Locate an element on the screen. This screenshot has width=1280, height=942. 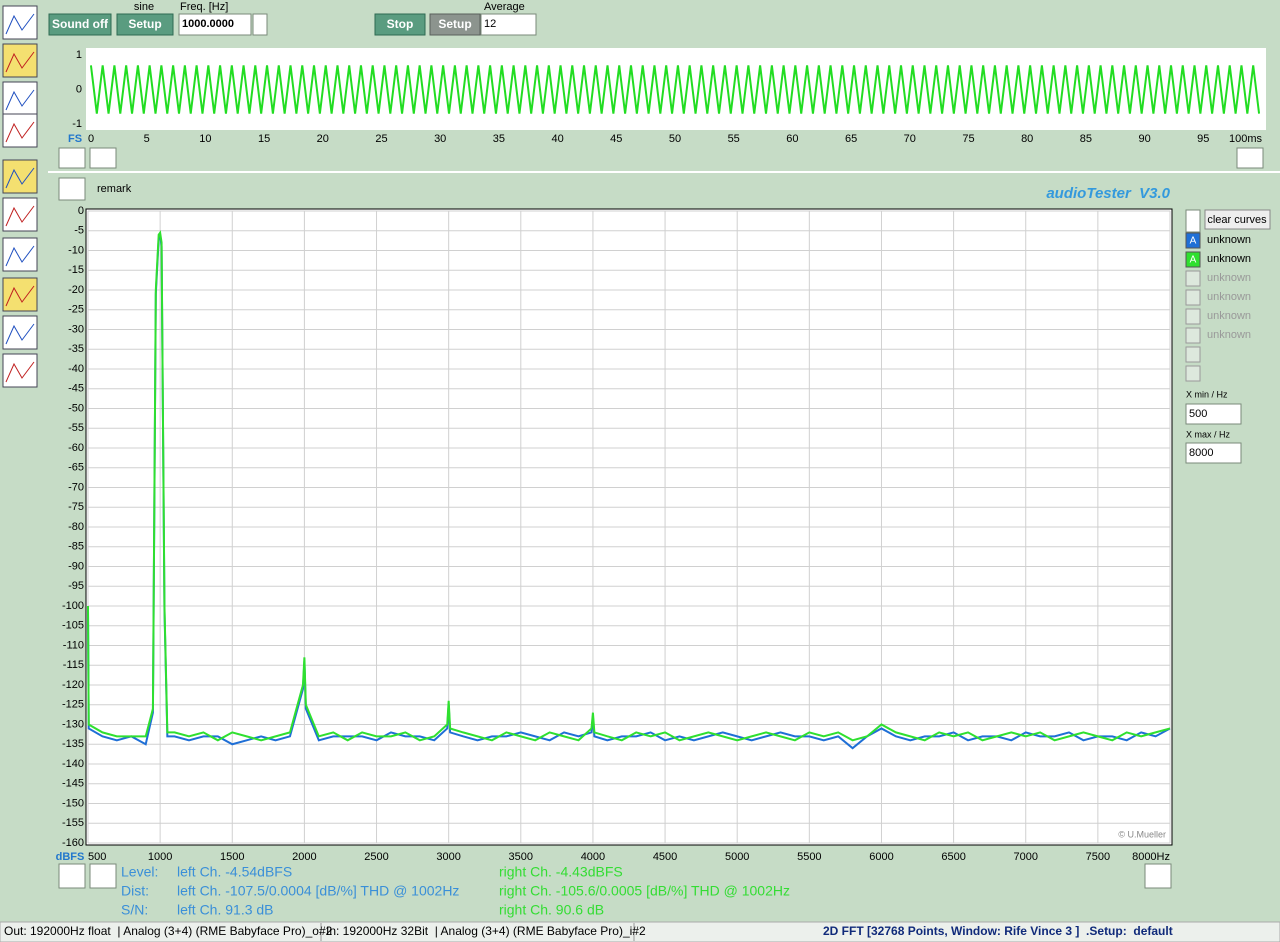
y-tick-label: -110 is located at coordinates (73, 645).